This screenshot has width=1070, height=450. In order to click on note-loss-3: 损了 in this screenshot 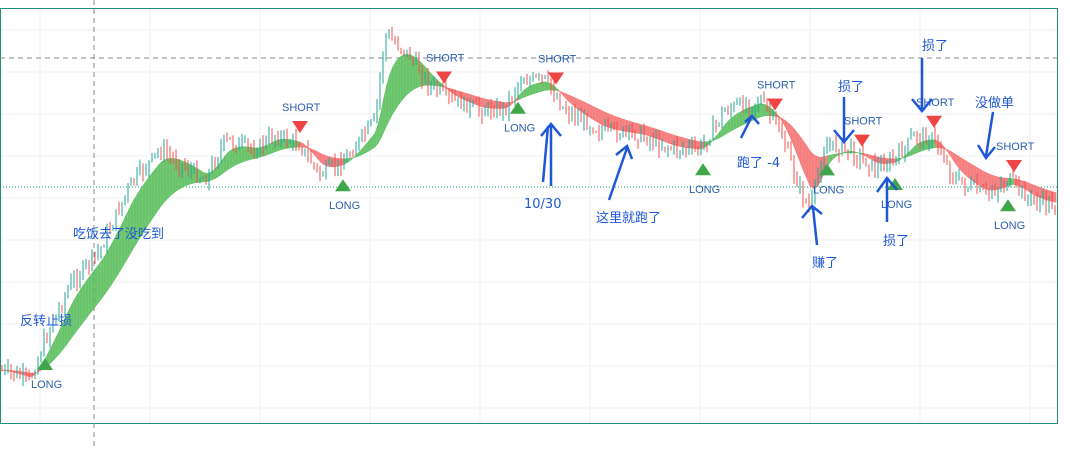, I will do `click(896, 241)`.